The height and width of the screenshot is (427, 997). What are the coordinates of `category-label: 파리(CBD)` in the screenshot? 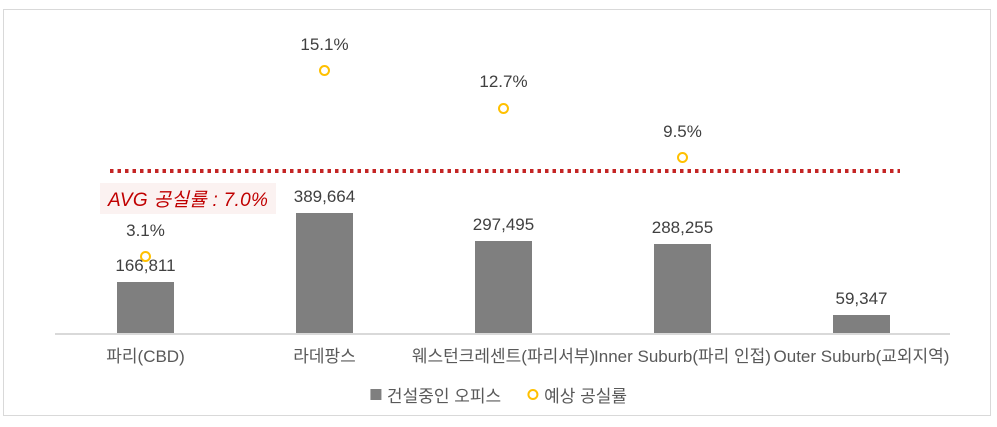 It's located at (145, 356).